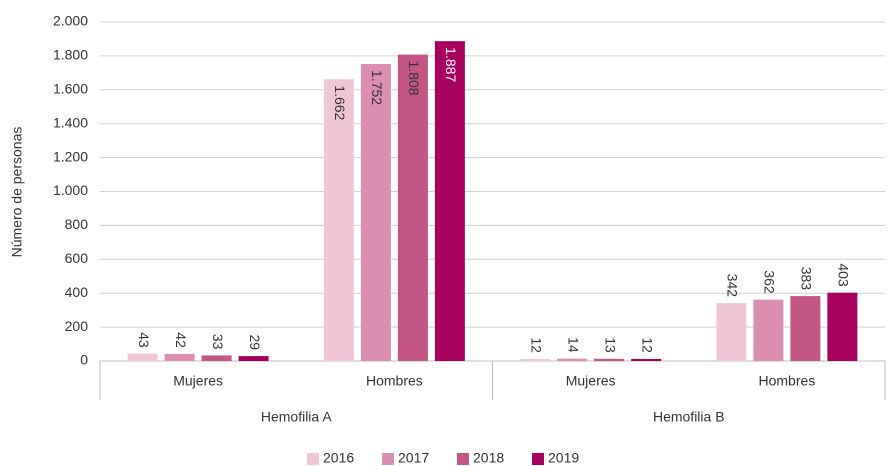 This screenshot has height=466, width=894. I want to click on y-tick-label: 1.200, so click(70, 156).